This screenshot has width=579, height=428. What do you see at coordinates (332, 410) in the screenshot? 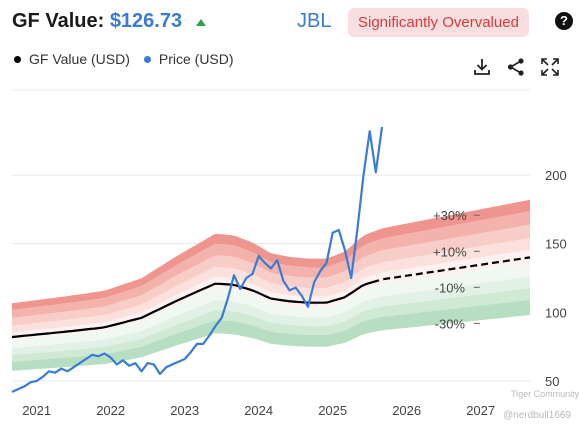
I see `x-tick-label: 2025` at bounding box center [332, 410].